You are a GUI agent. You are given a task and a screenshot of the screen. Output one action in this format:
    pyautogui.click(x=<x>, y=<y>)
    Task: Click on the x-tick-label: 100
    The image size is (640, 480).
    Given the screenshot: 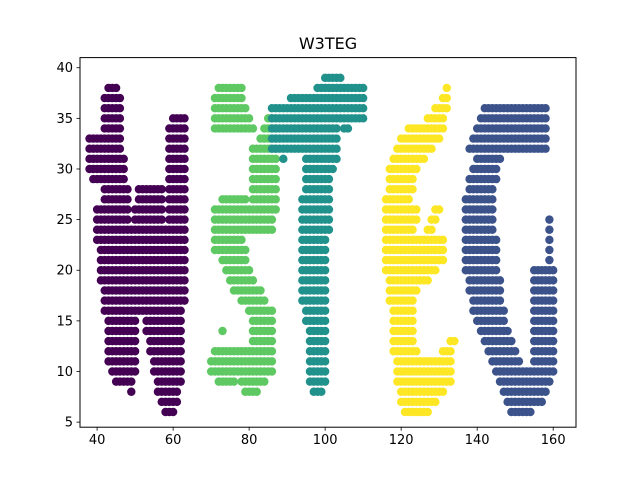 What is the action you would take?
    pyautogui.click(x=325, y=440)
    